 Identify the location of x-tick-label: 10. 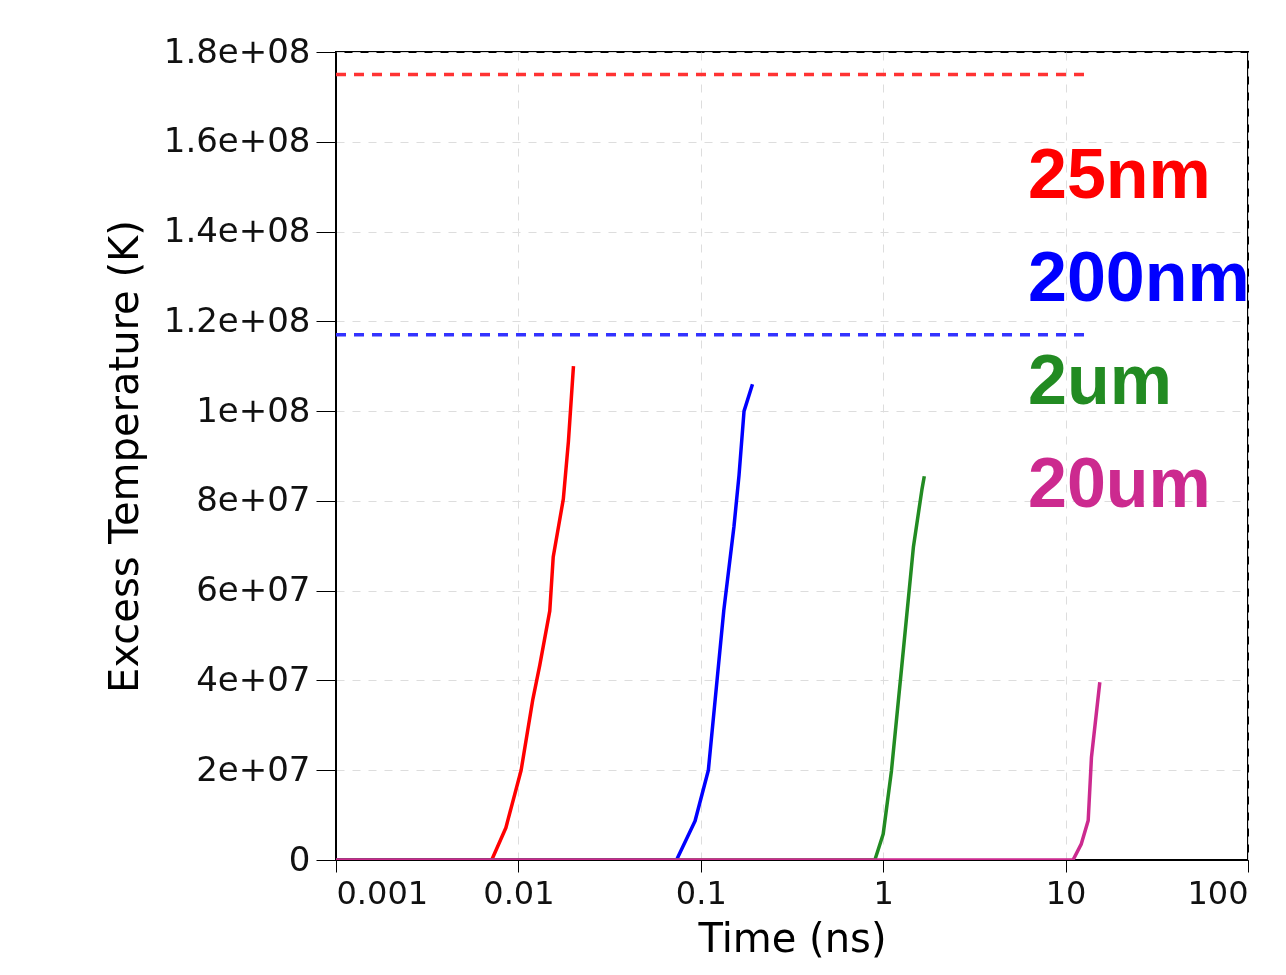
(1066, 892).